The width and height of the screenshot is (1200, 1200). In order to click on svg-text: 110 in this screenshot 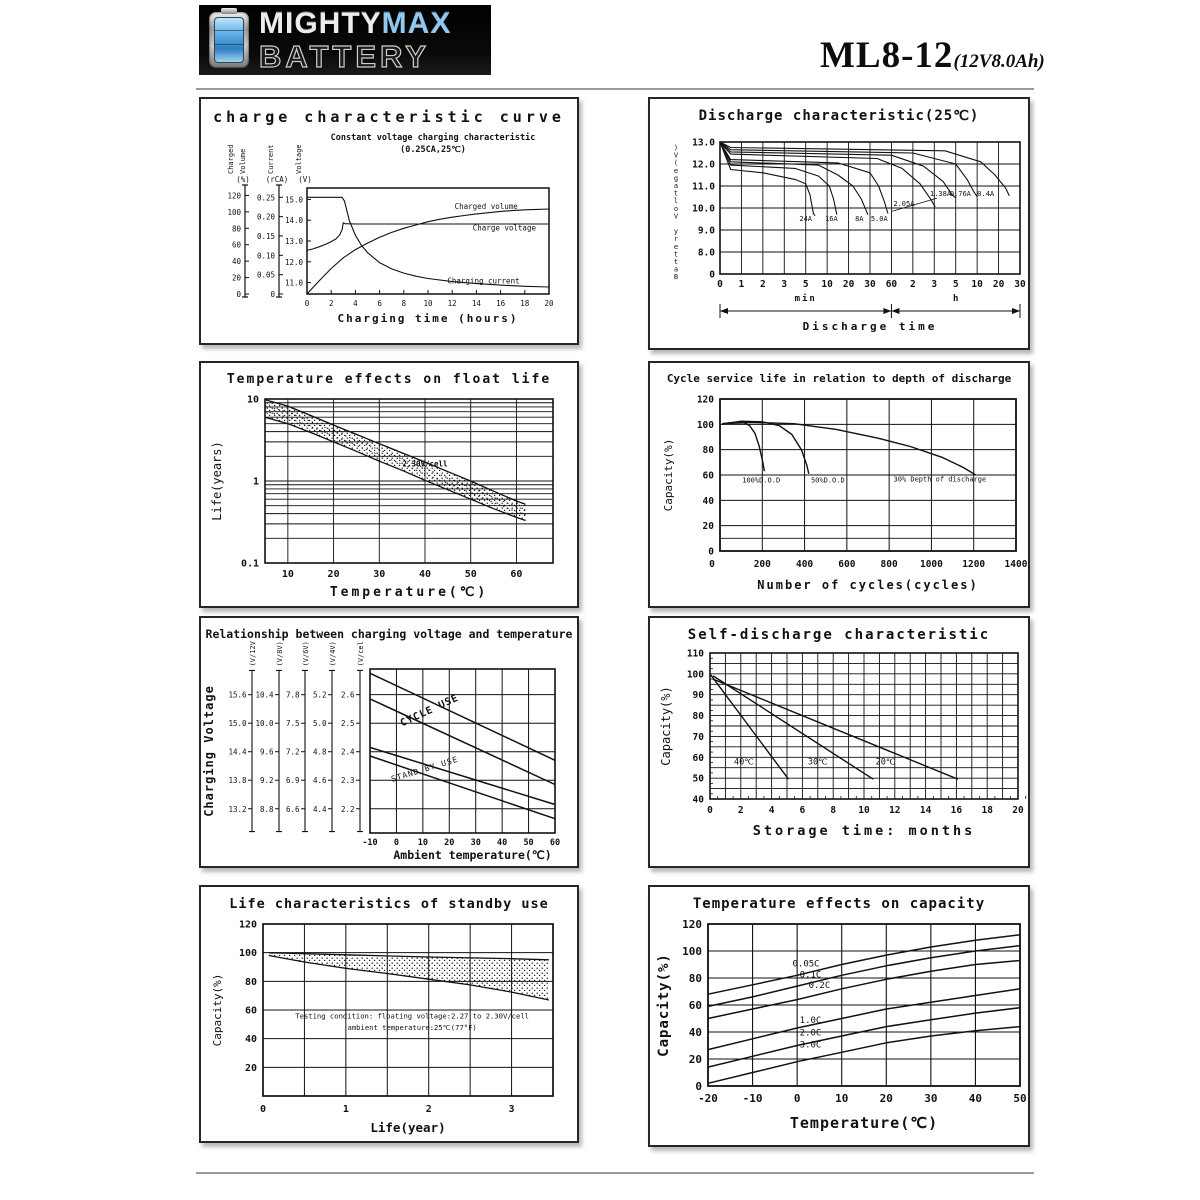, I will do `click(695, 654)`.